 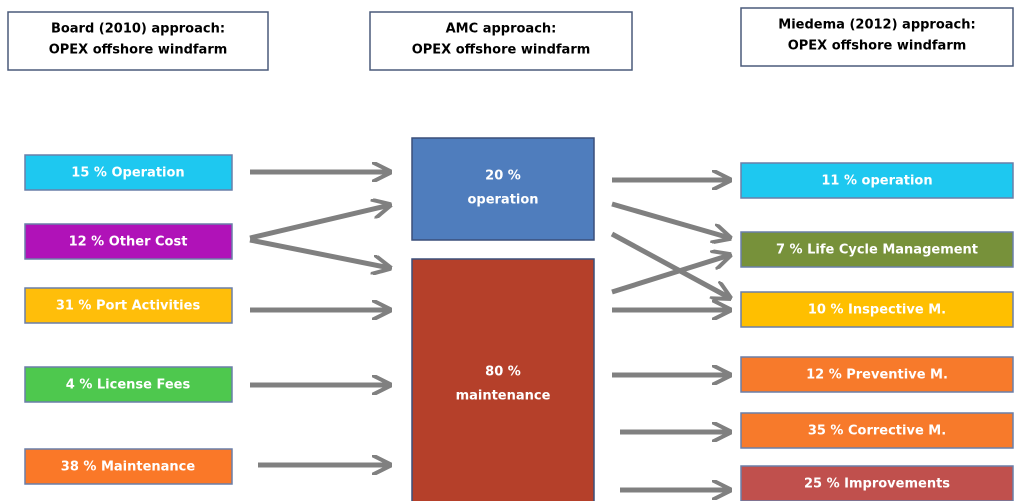 I want to click on source-label: 31 % Port Activities, so click(x=128, y=306).